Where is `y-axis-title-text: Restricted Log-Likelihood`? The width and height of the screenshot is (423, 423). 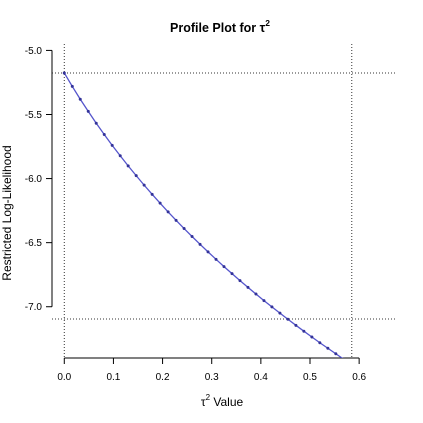 y-axis-title-text: Restricted Log-Likelihood is located at coordinates (7, 212).